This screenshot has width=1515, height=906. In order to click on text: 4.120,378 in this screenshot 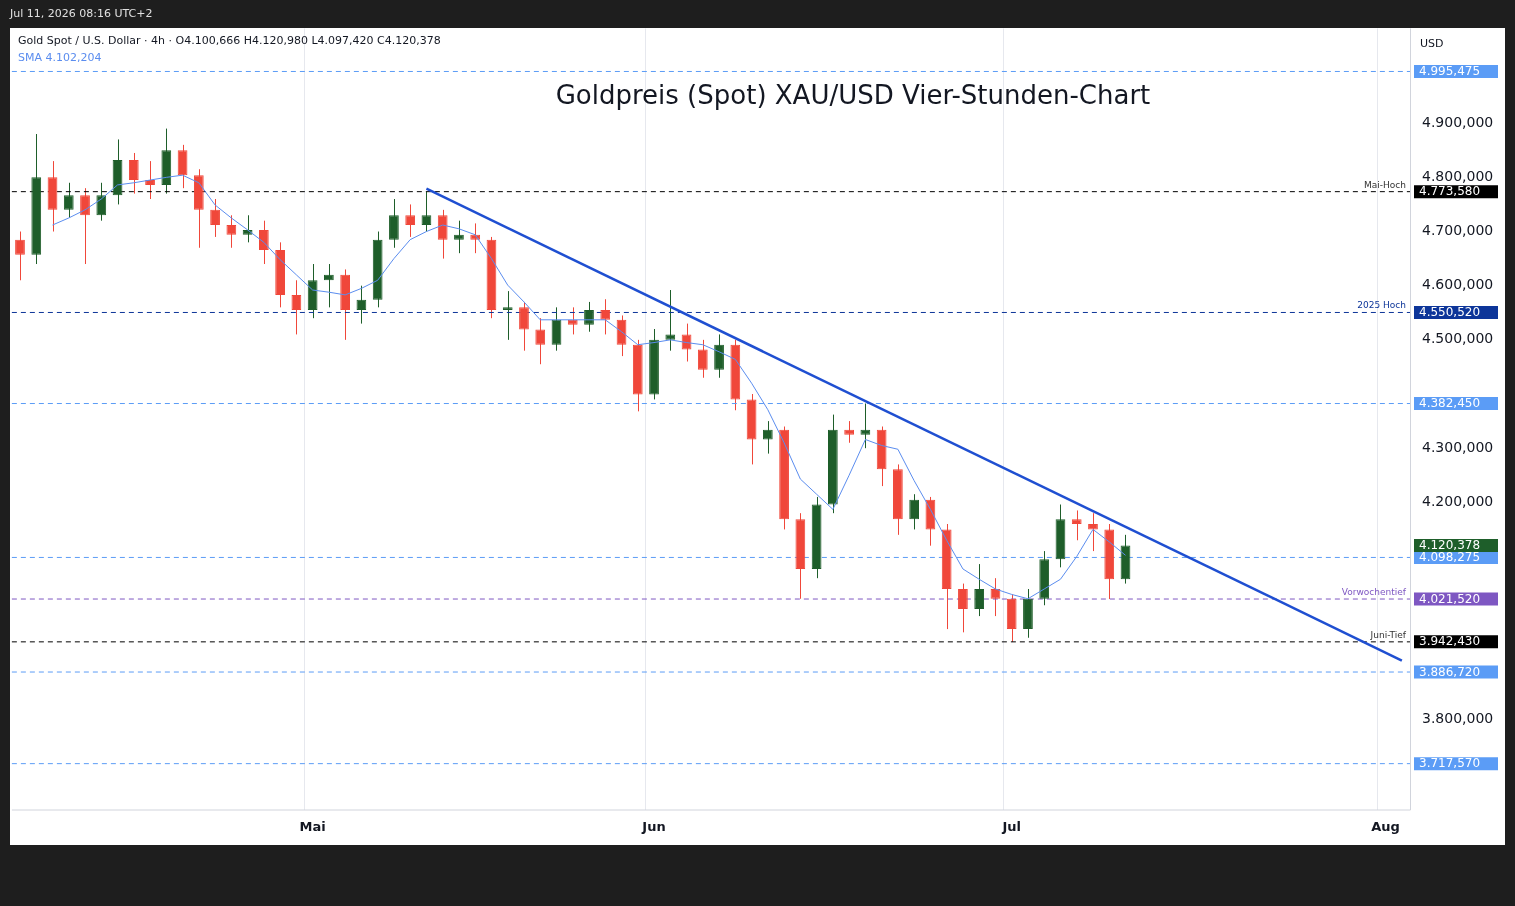, I will do `click(1450, 545)`.